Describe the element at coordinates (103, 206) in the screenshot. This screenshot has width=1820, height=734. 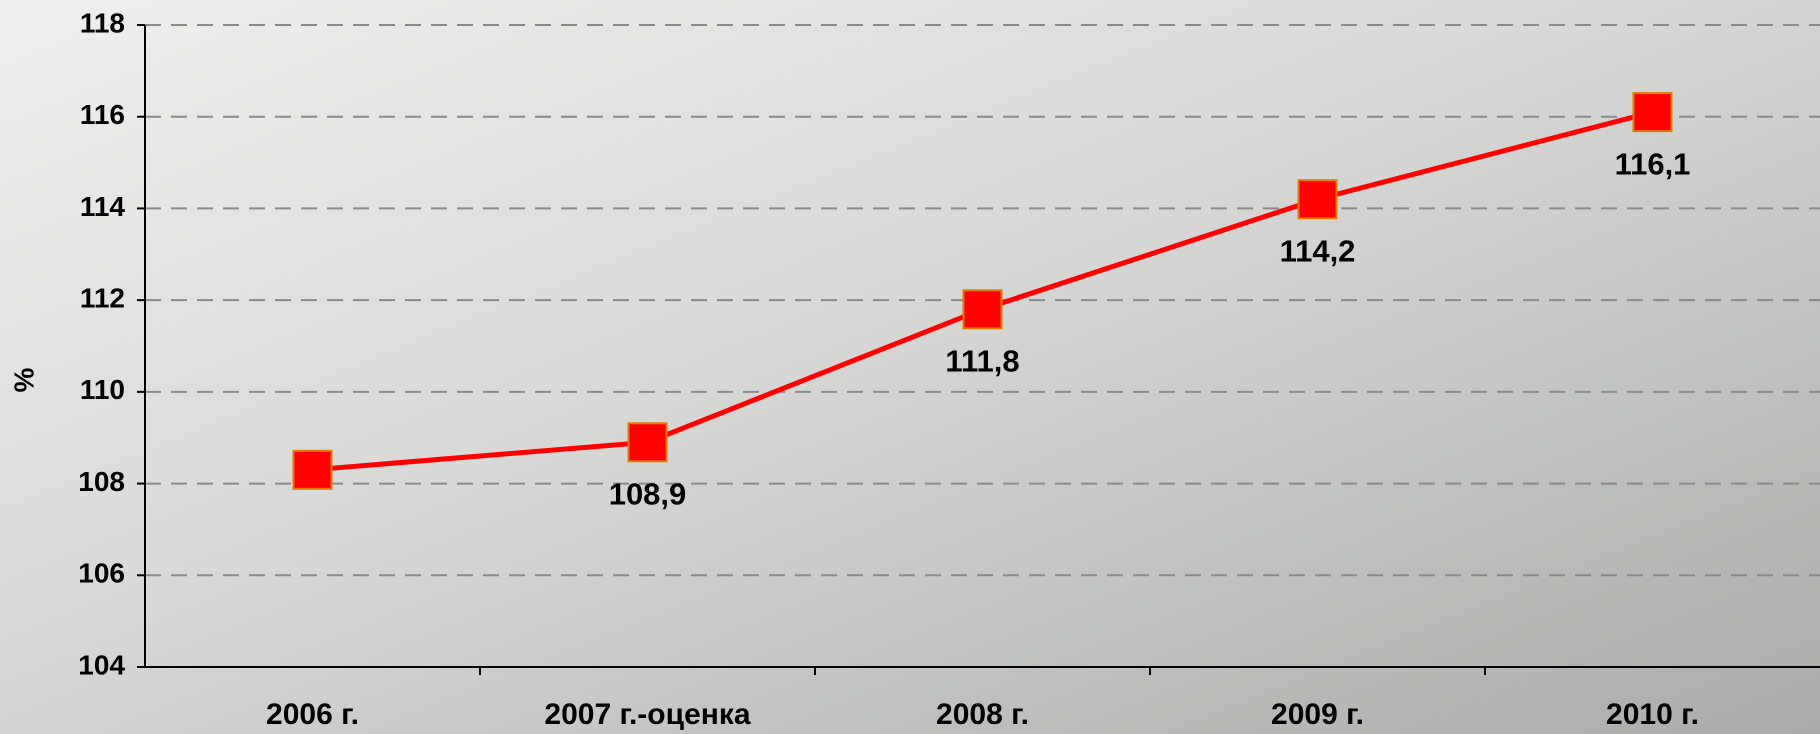
I see `y-tick-label: 114` at that location.